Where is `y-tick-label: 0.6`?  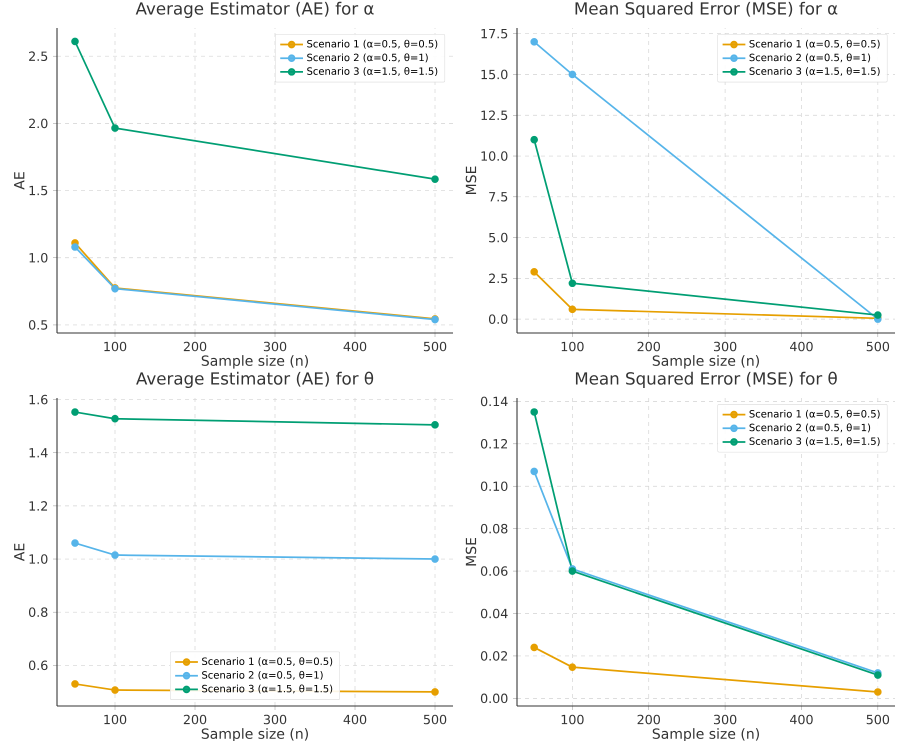 y-tick-label: 0.6 is located at coordinates (38, 665).